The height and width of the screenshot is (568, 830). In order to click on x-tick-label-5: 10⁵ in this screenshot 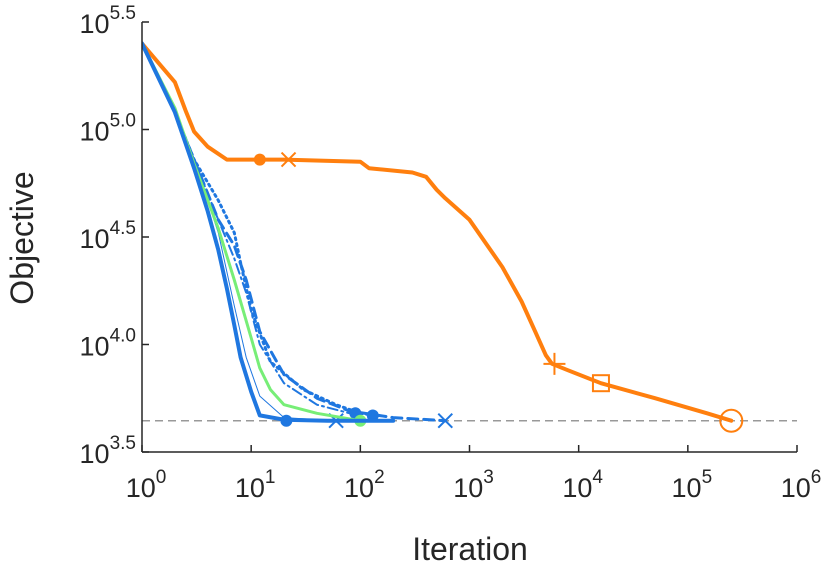, I will do `click(692, 485)`.